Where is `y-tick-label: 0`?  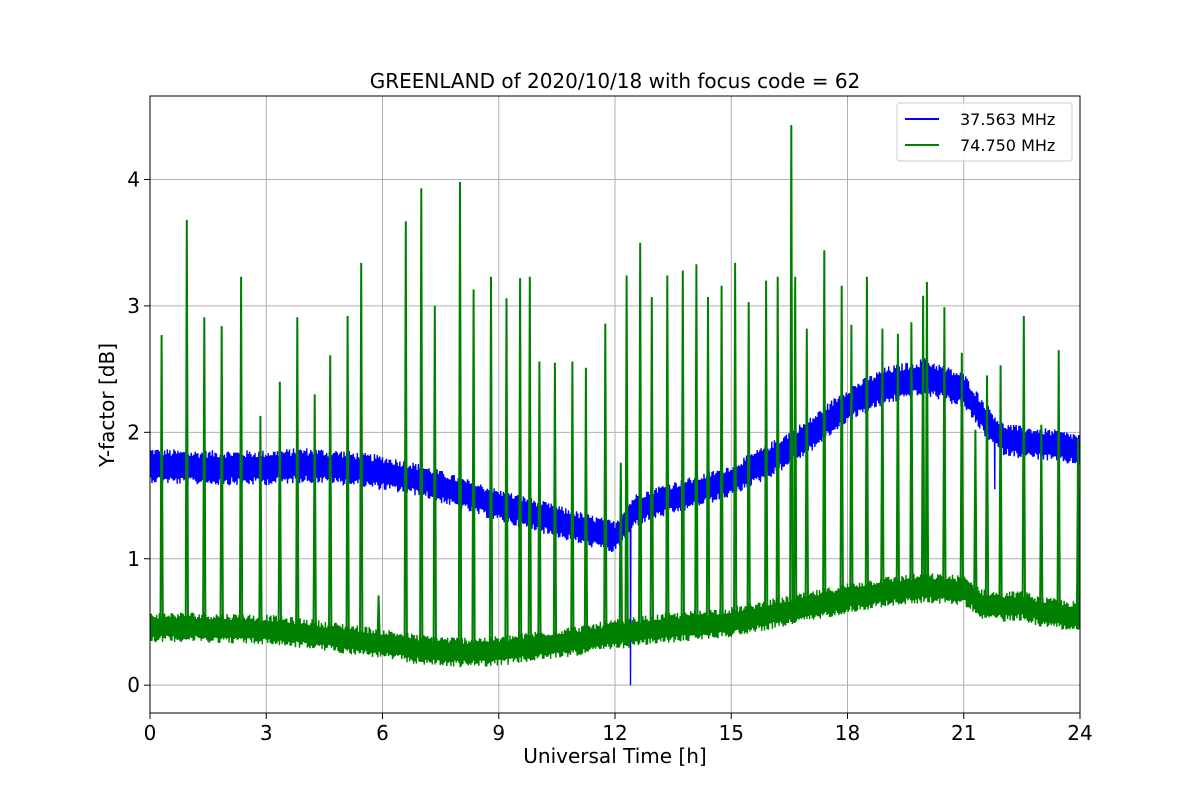
y-tick-label: 0 is located at coordinates (133, 685).